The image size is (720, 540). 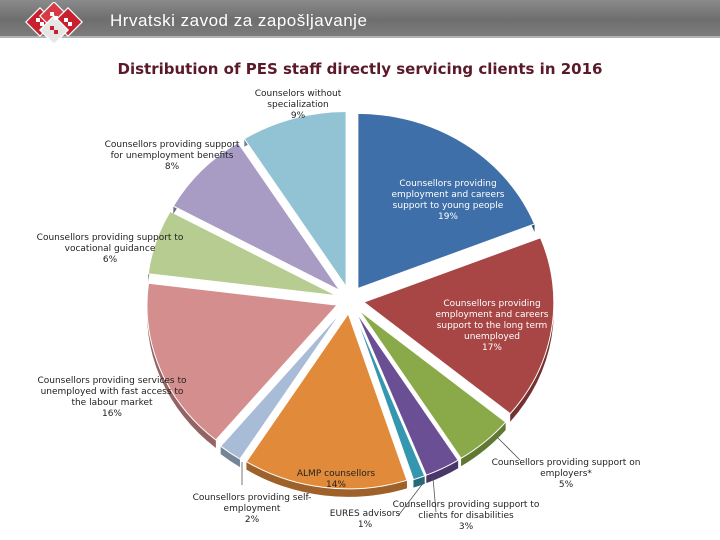 I want to click on slice-label-line: support to the long term, so click(x=492, y=326).